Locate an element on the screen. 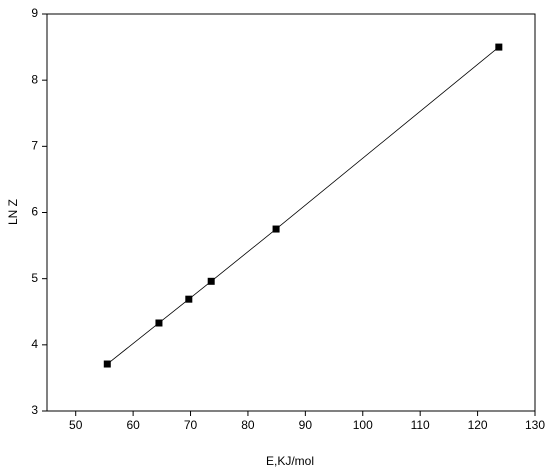 This screenshot has width=550, height=474. x-tick-label: 110 is located at coordinates (420, 425).